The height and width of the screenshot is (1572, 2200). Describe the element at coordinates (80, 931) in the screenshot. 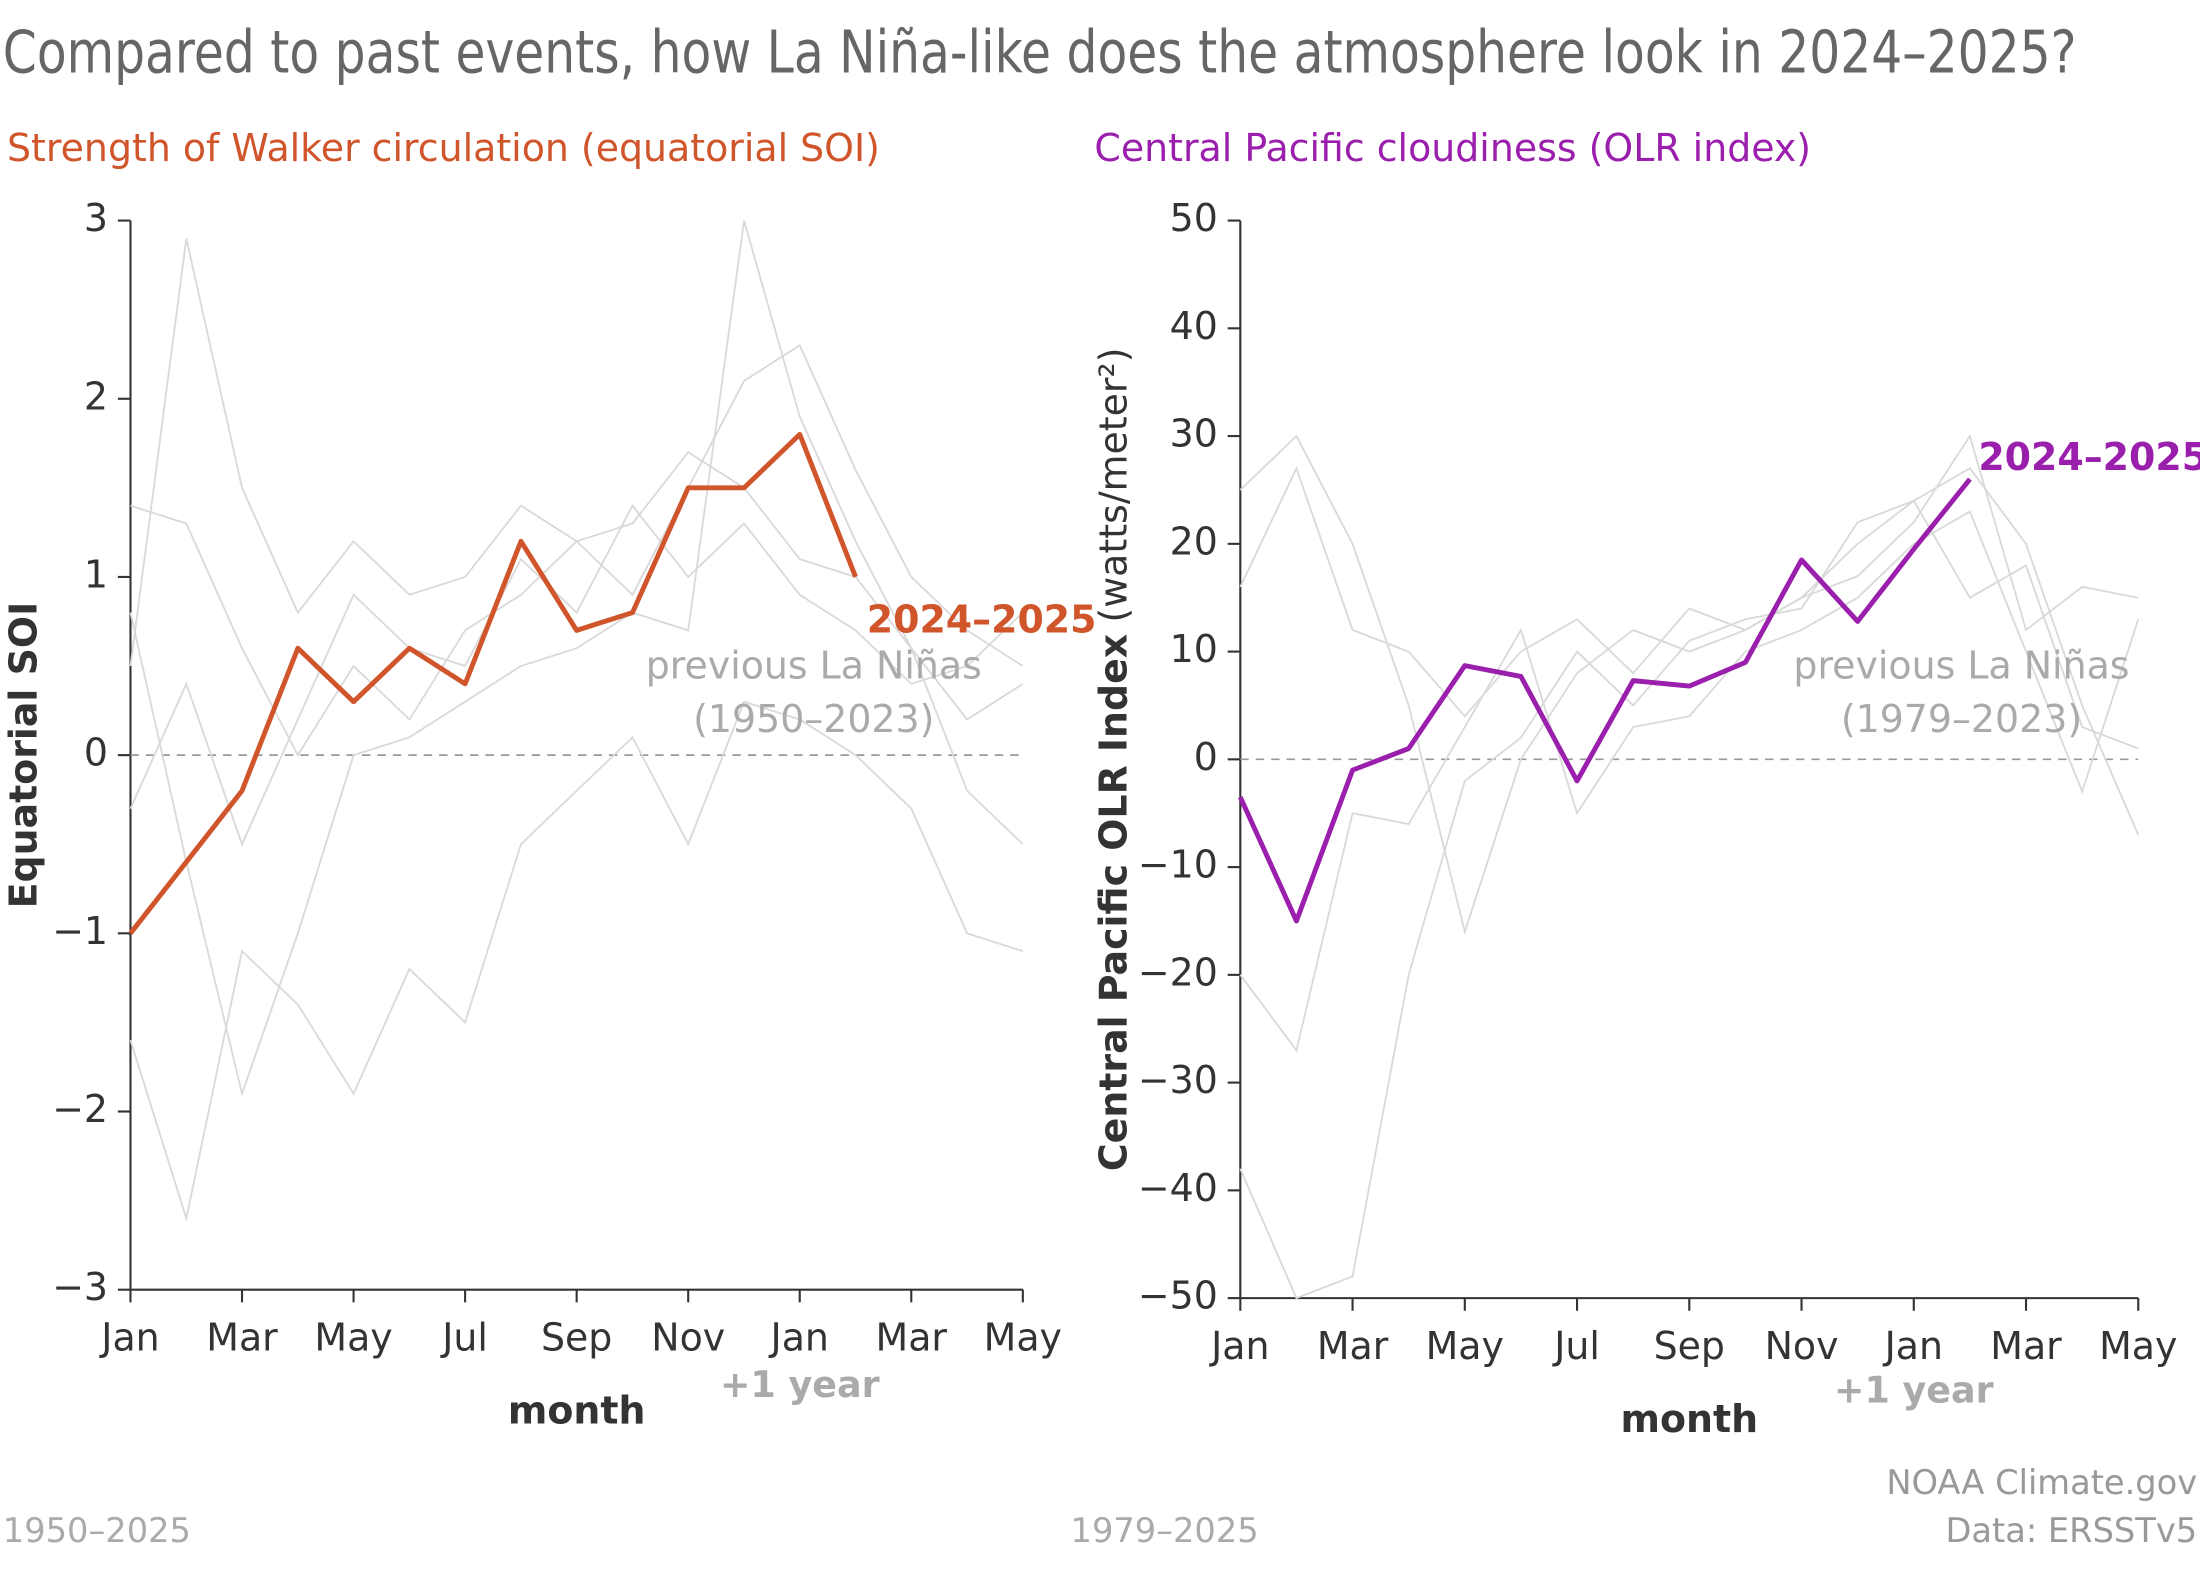

I see `y-tick-label: −1` at that location.